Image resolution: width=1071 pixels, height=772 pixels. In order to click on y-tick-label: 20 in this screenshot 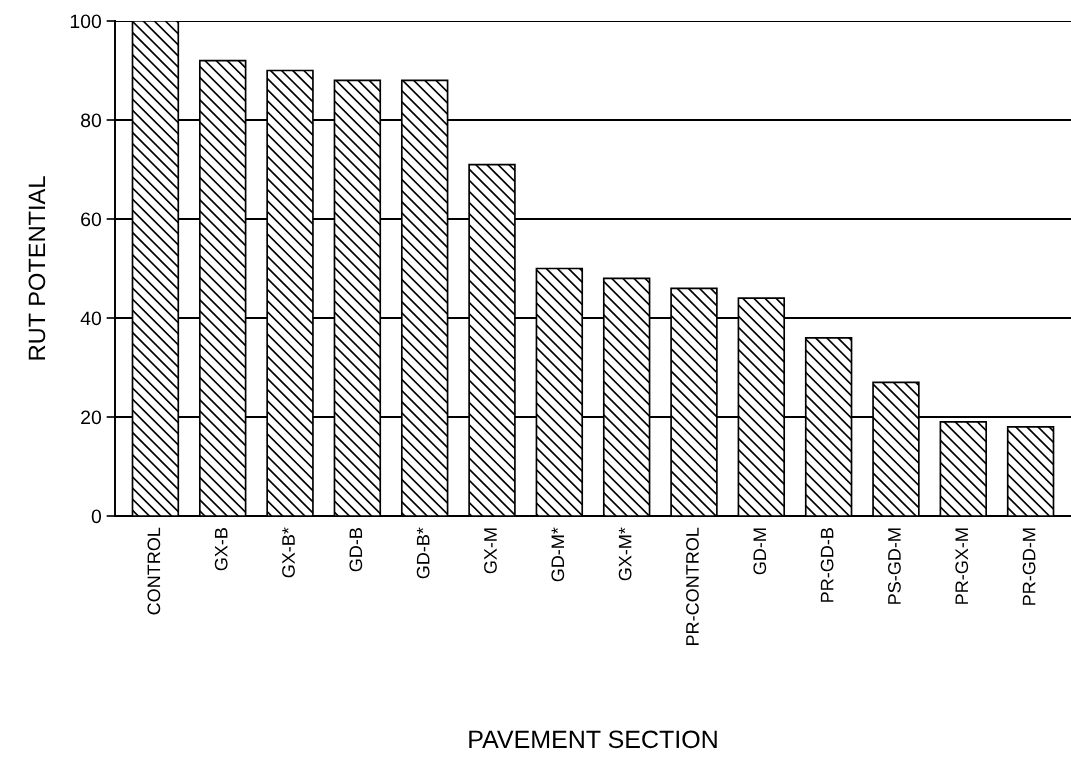, I will do `click(91, 417)`.